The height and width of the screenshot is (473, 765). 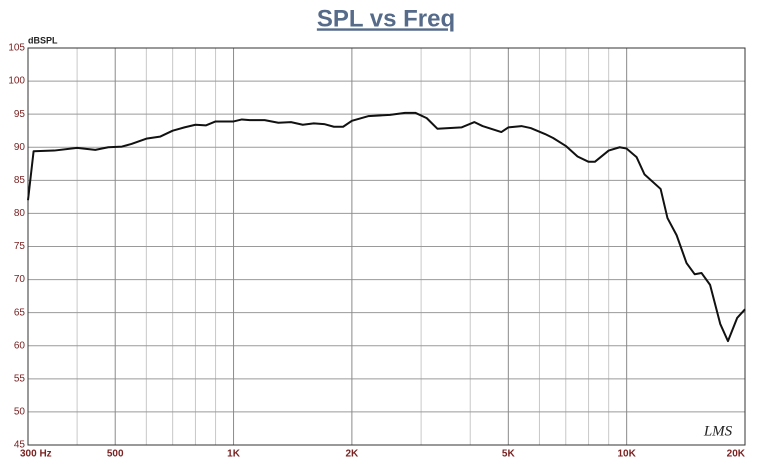 What do you see at coordinates (20, 114) in the screenshot?
I see `y-tick-label: 95` at bounding box center [20, 114].